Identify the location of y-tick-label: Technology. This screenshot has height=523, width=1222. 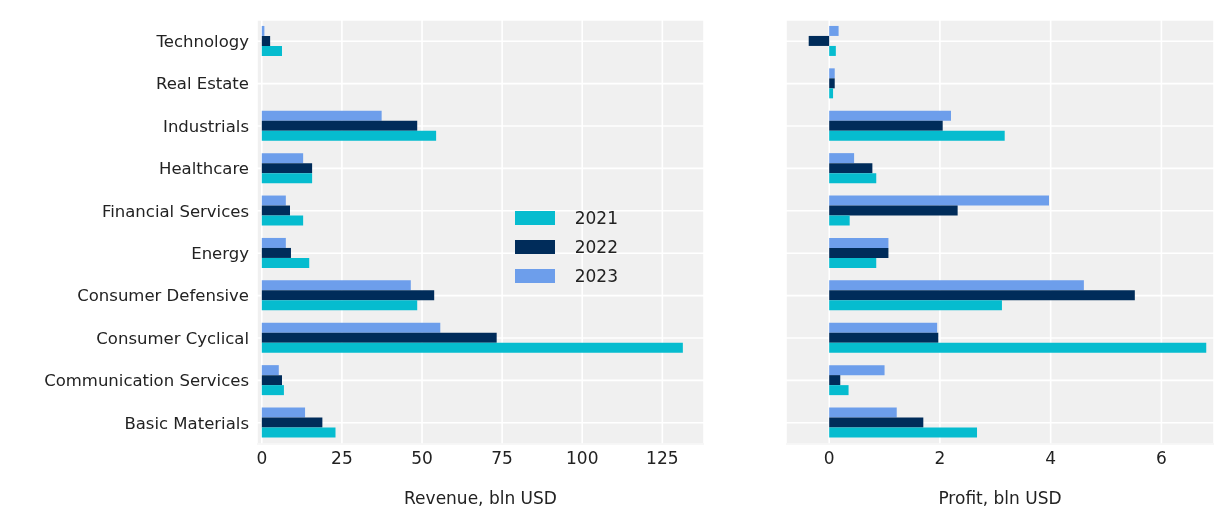
(202, 42).